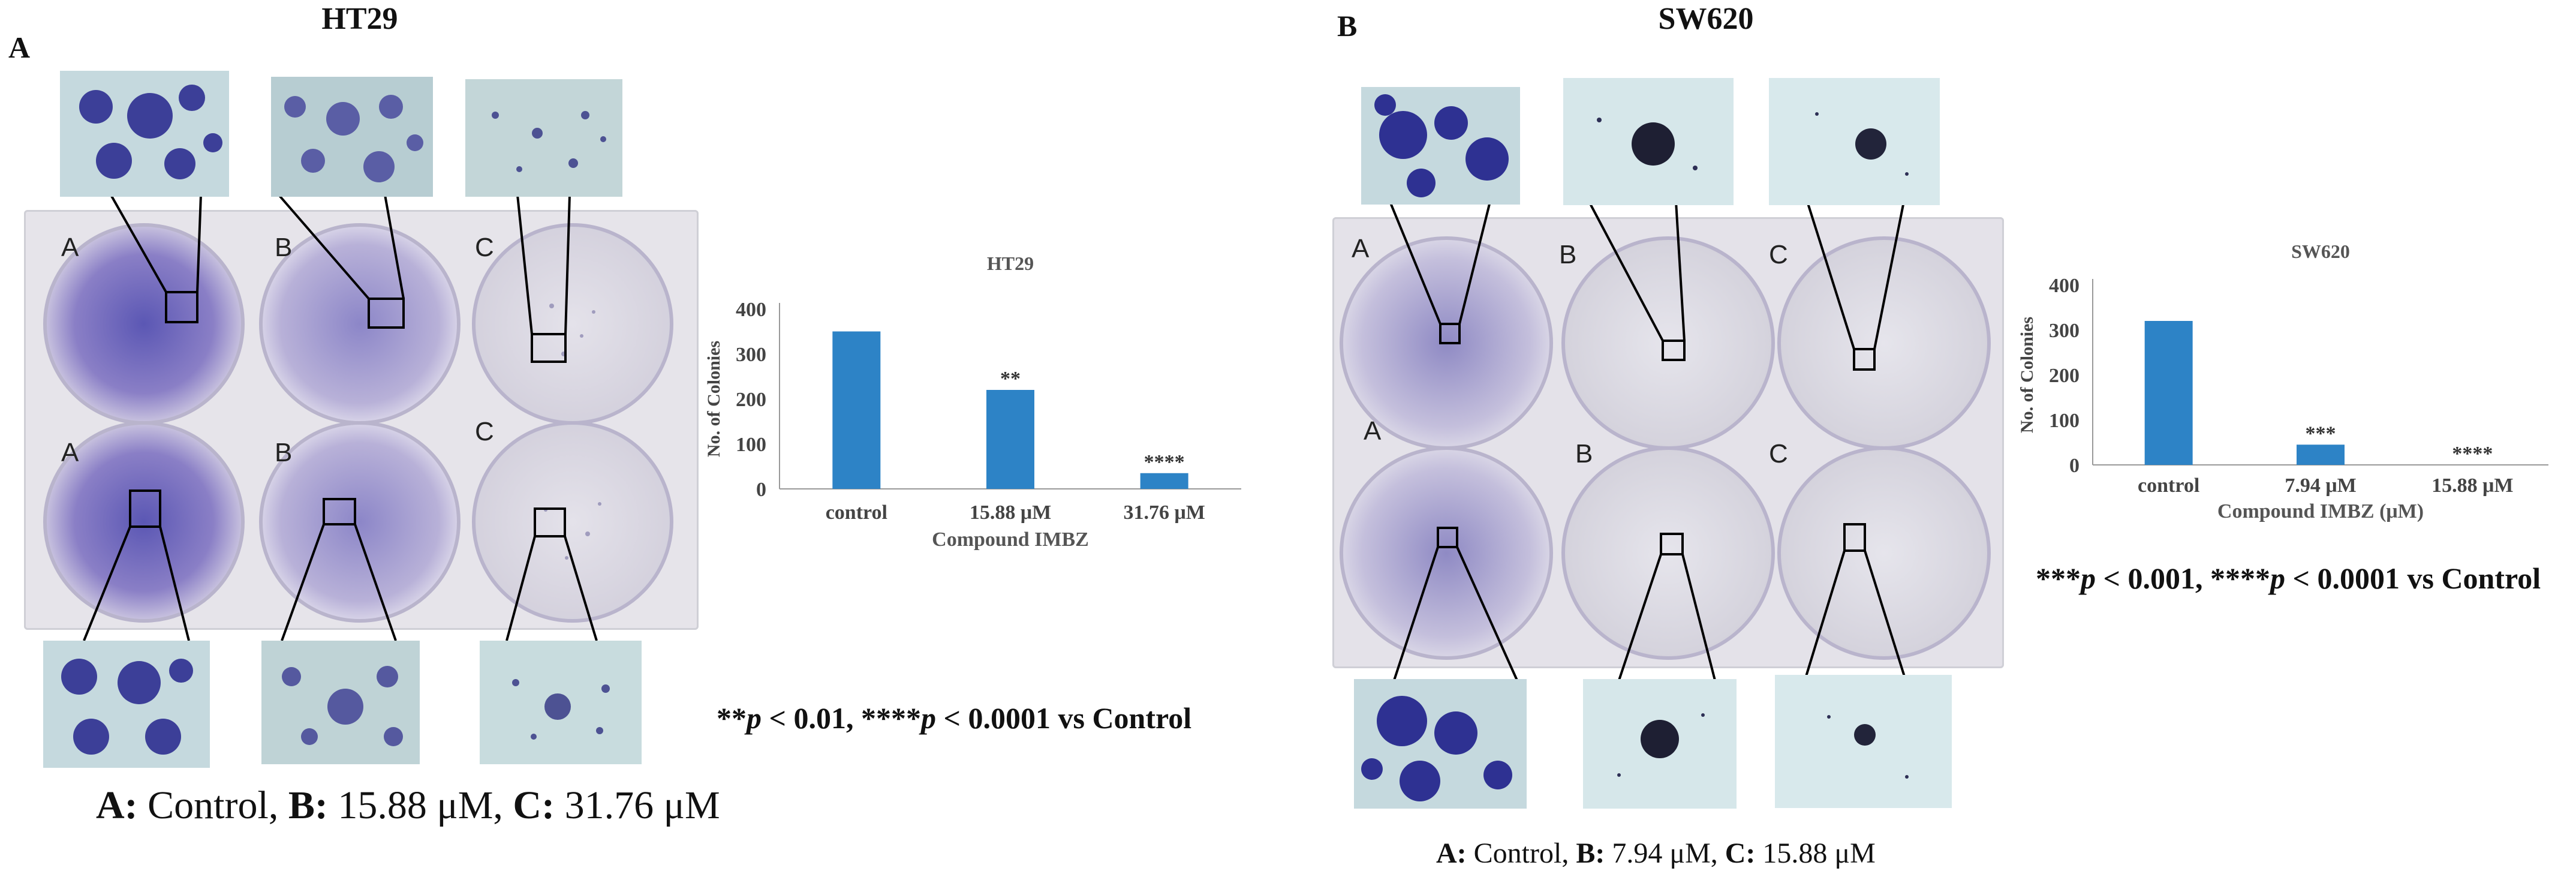 The image size is (2576, 883). I want to click on ht29-significance-note: **p < 0.01, ****p < 0.0001 vs Control, so click(954, 718).